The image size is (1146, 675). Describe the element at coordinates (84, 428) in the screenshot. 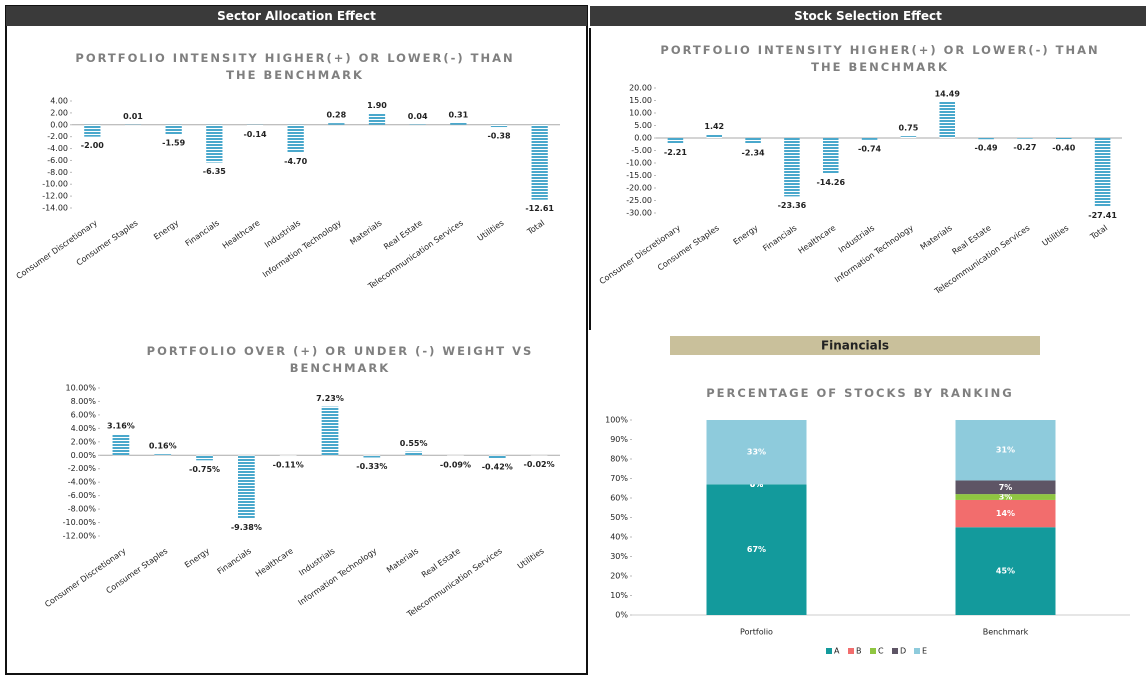

I see `y-tick-label: 4.00%` at that location.